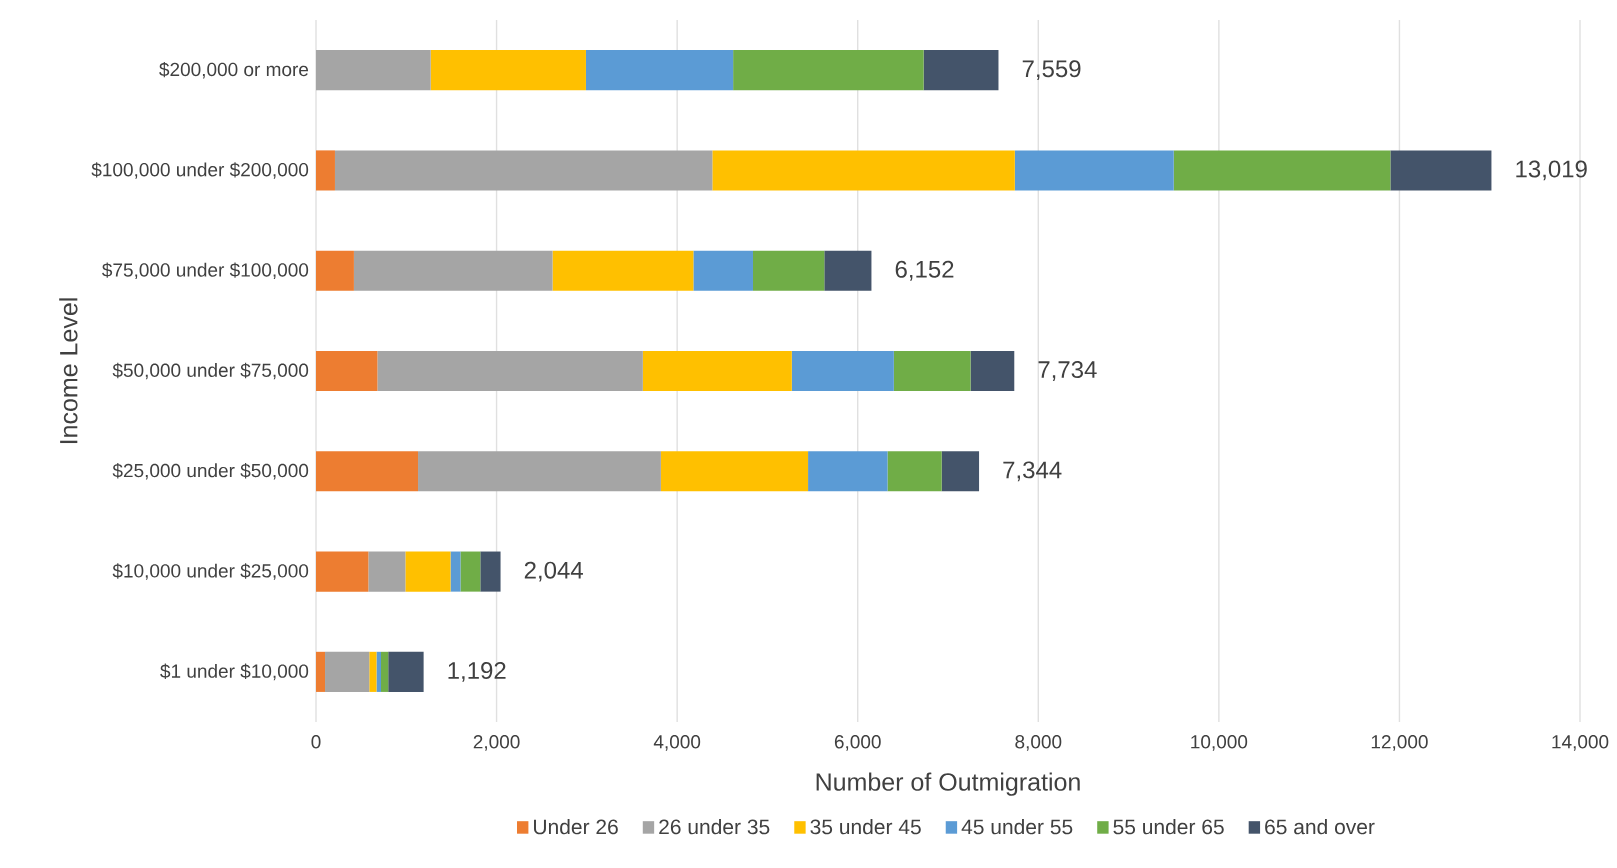 This screenshot has height=868, width=1617. I want to click on total-label: 7,559, so click(1051, 70).